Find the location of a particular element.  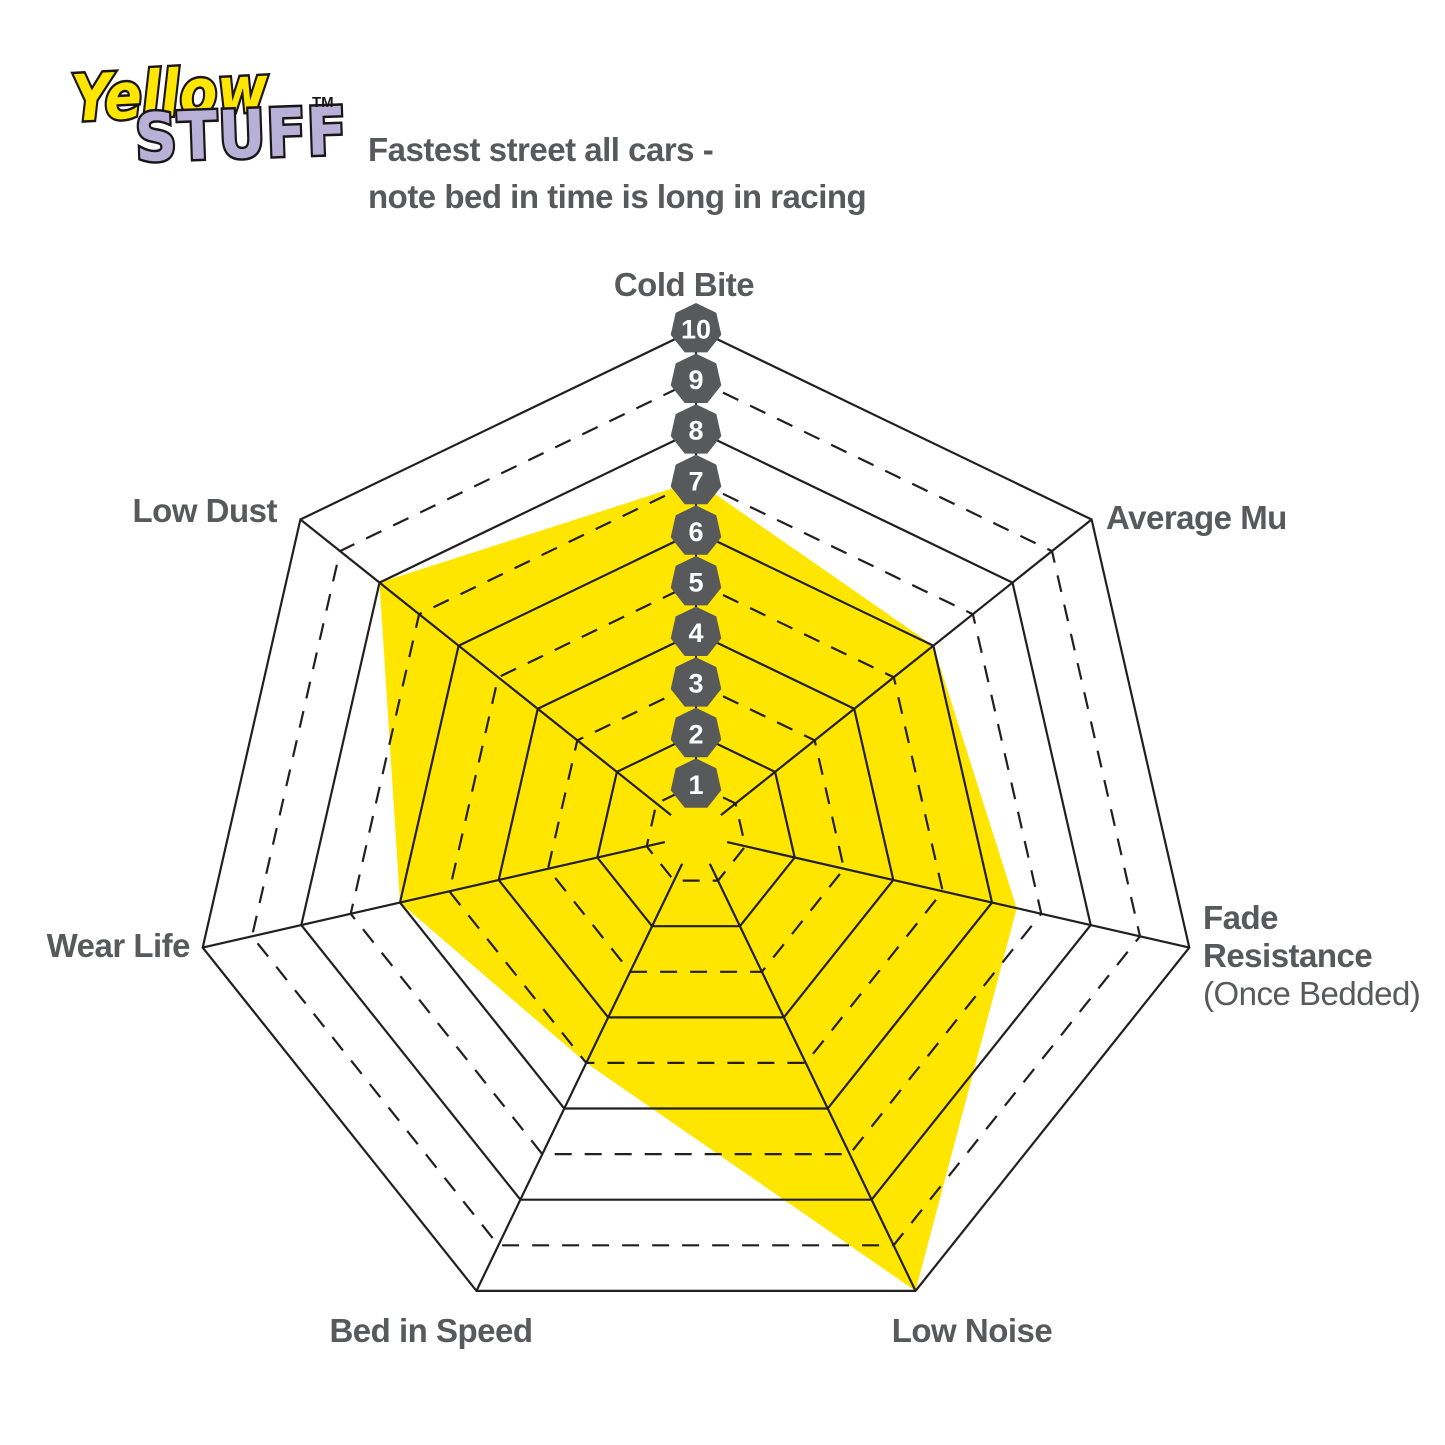

scale-badge-1: 1 is located at coordinates (696, 783).